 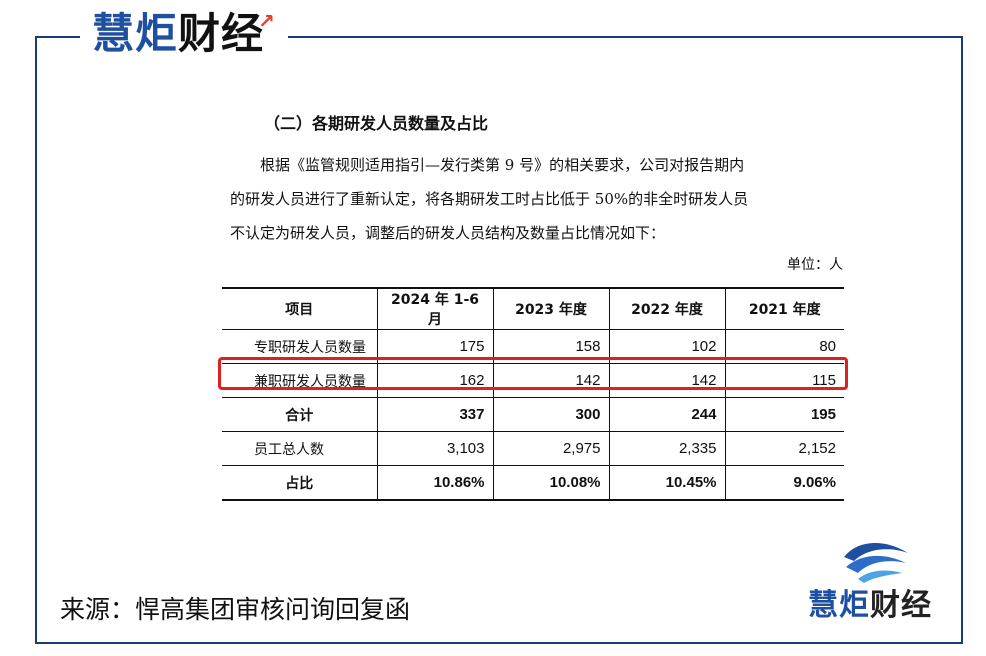 I want to click on table-cell: 9.06%, so click(x=784, y=483).